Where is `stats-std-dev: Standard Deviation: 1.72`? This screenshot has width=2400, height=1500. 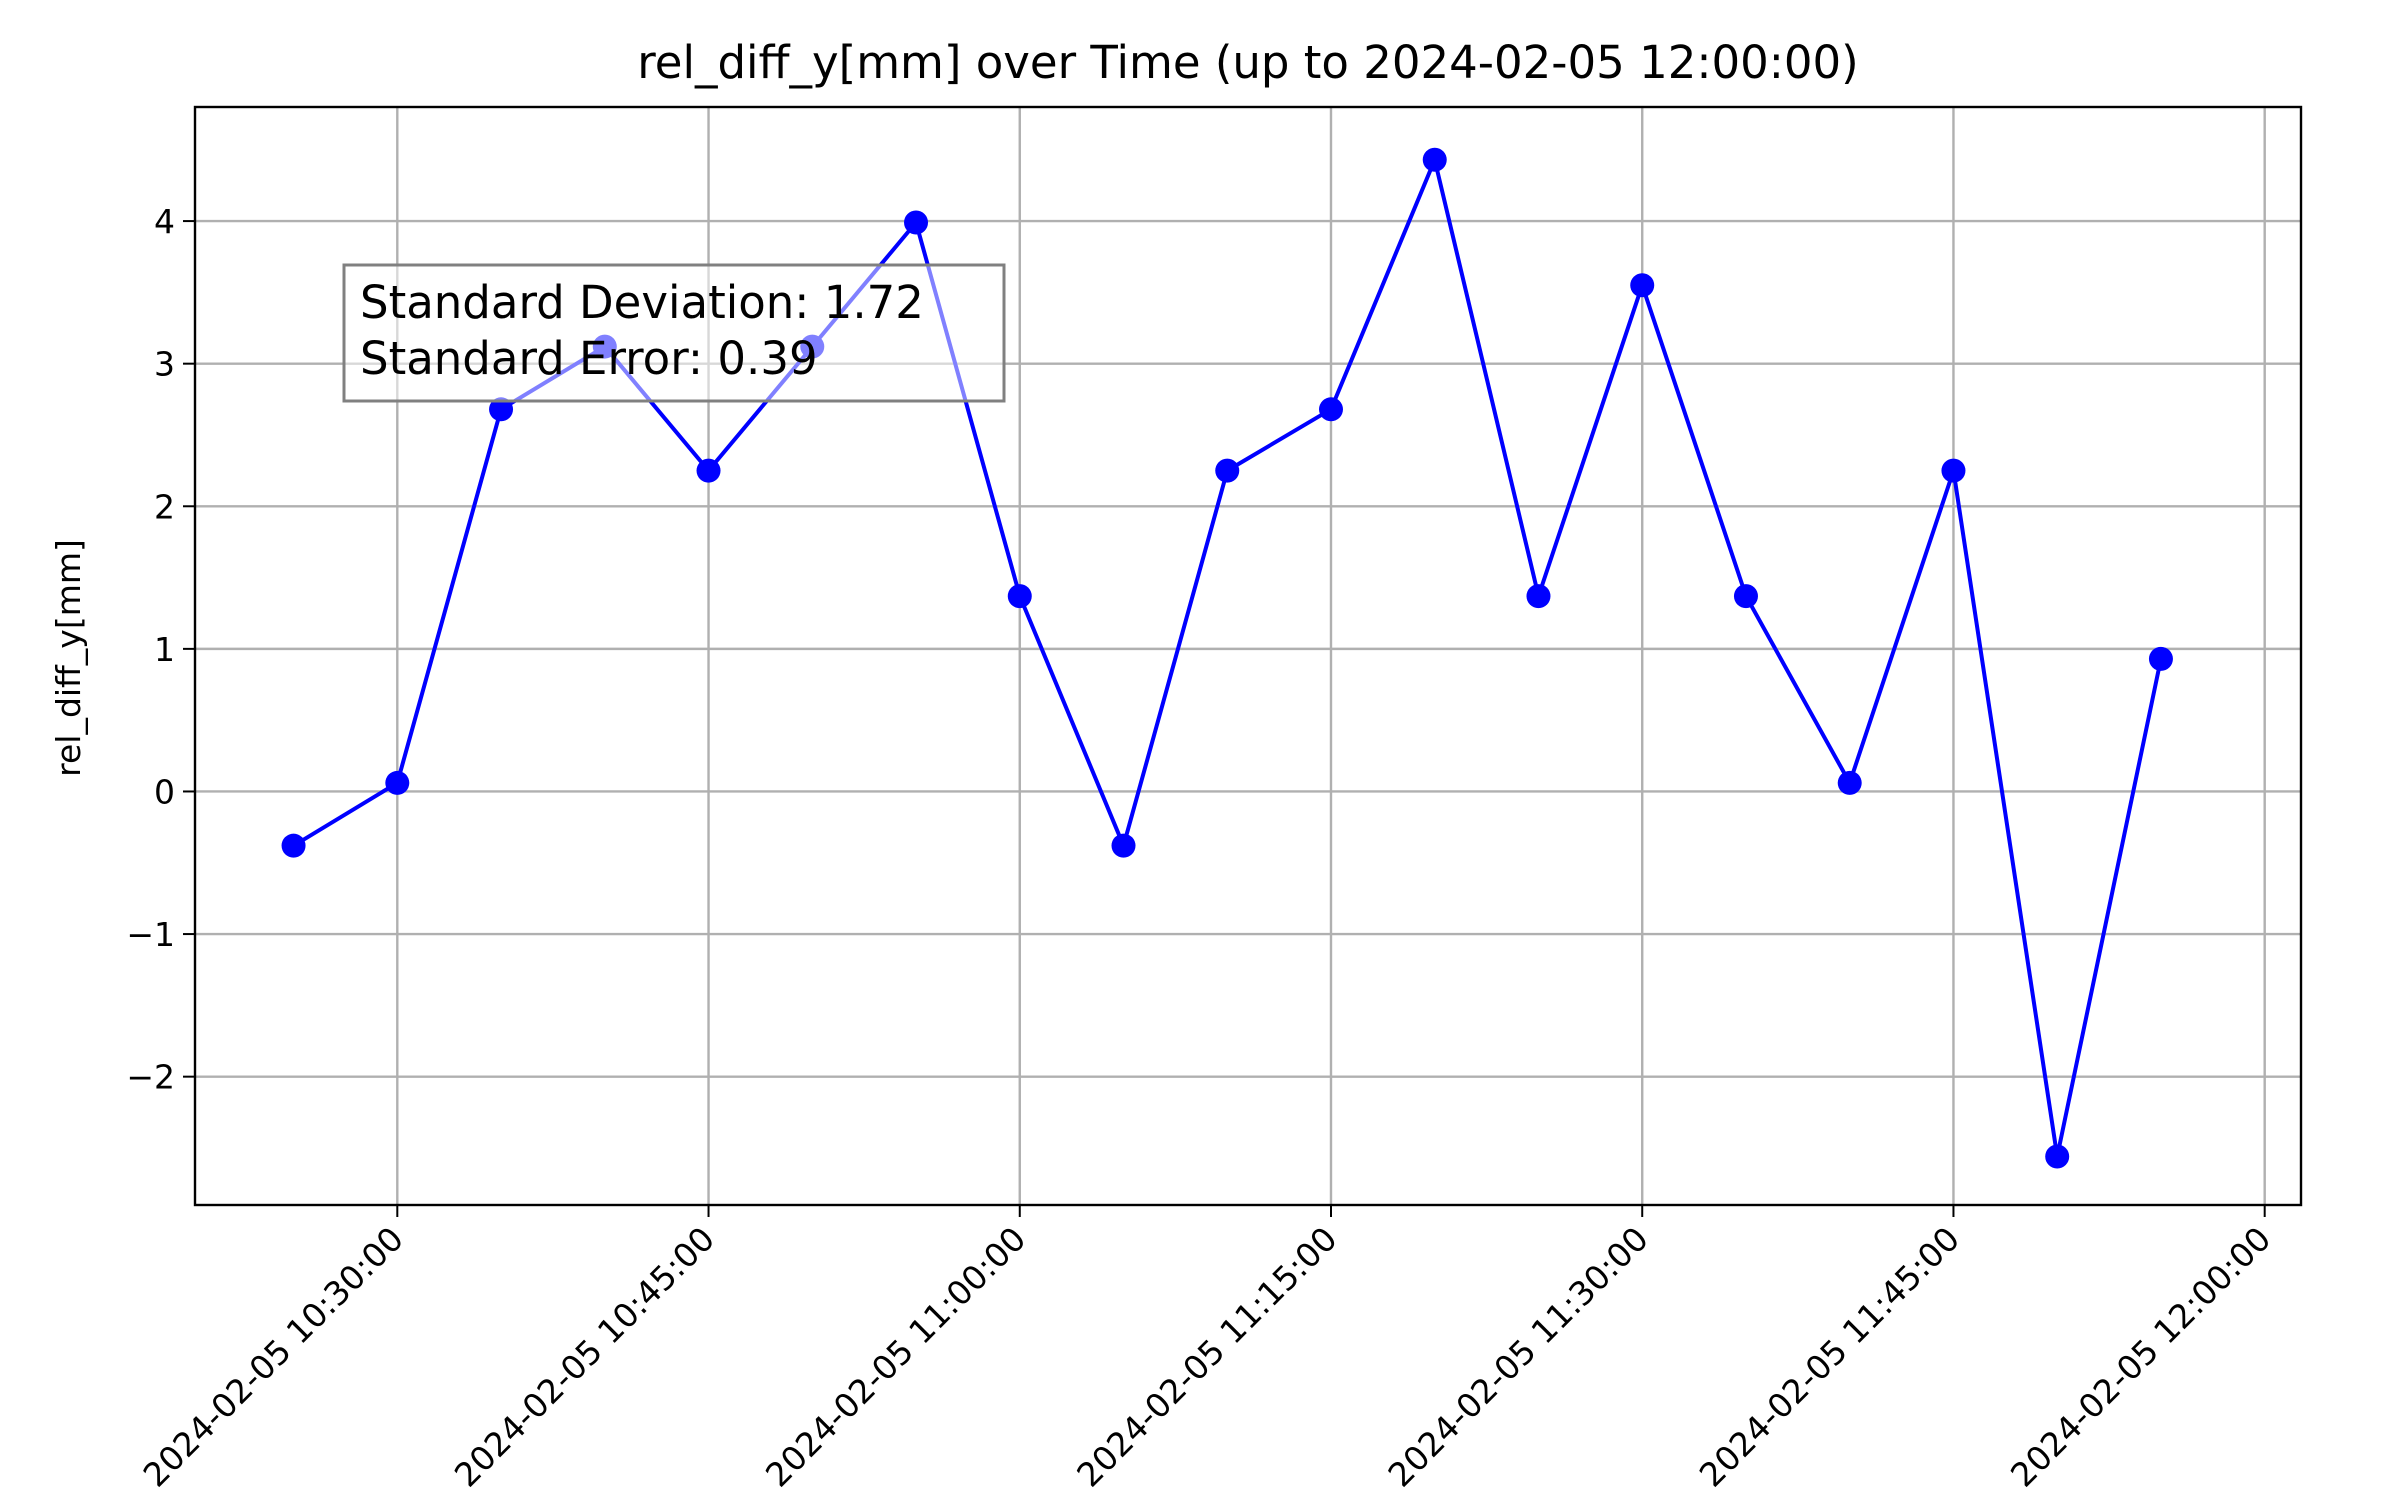
stats-std-dev: Standard Deviation: 1.72 is located at coordinates (642, 302).